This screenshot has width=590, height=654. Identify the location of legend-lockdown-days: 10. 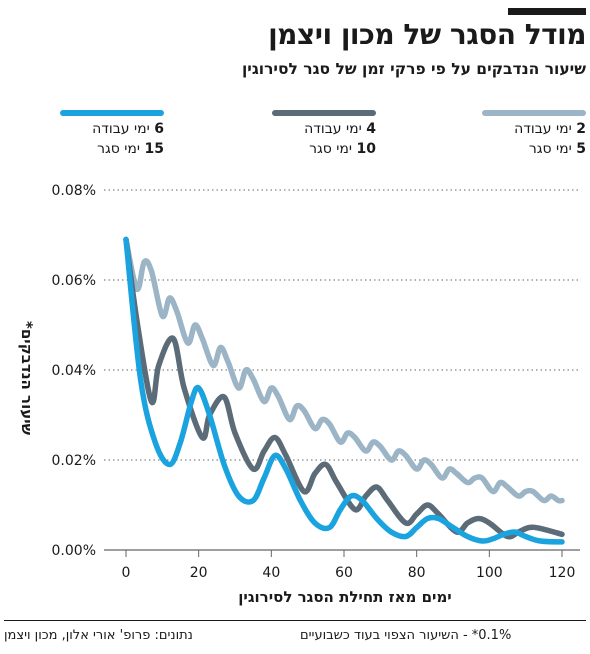
(366, 149).